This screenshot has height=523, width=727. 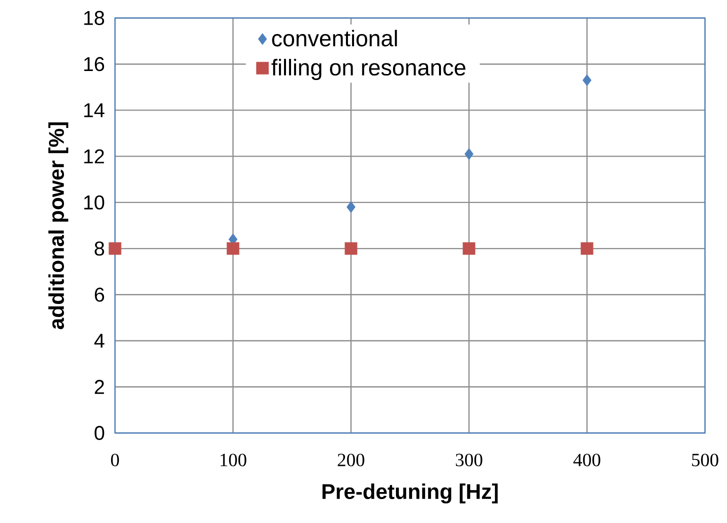 What do you see at coordinates (586, 460) in the screenshot?
I see `x-tick-label: 400` at bounding box center [586, 460].